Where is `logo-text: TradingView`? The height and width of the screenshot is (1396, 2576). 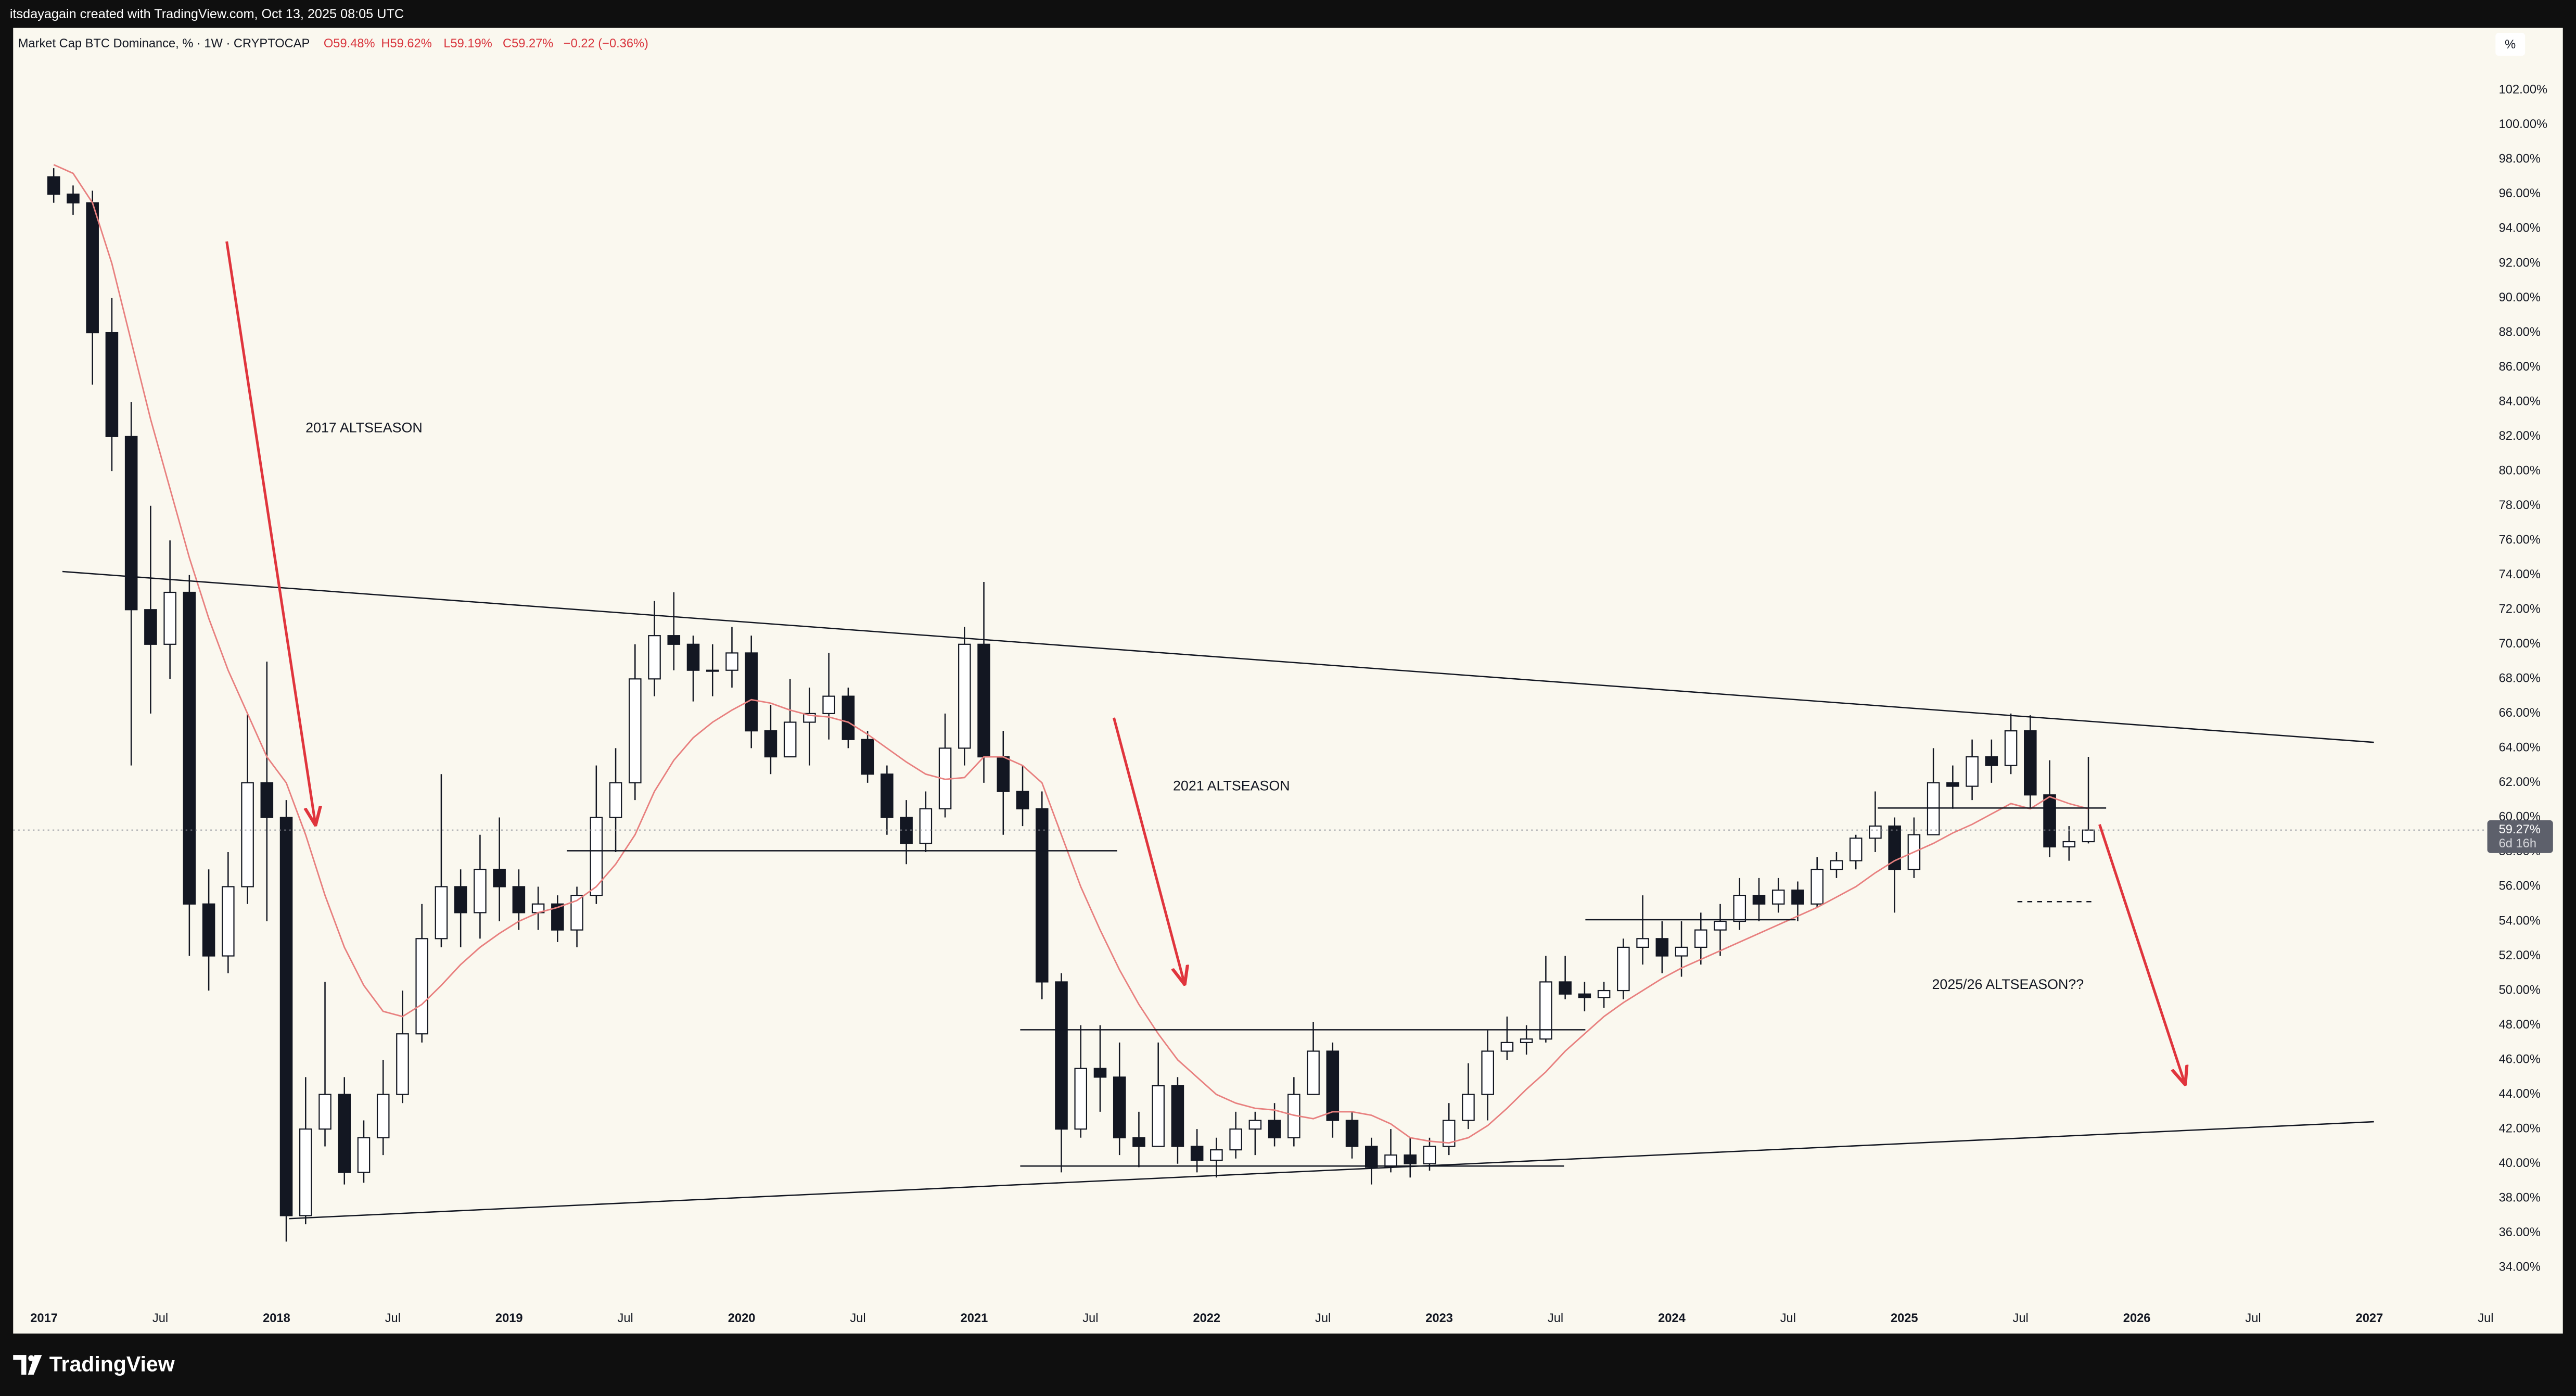
logo-text: TradingView is located at coordinates (112, 1364).